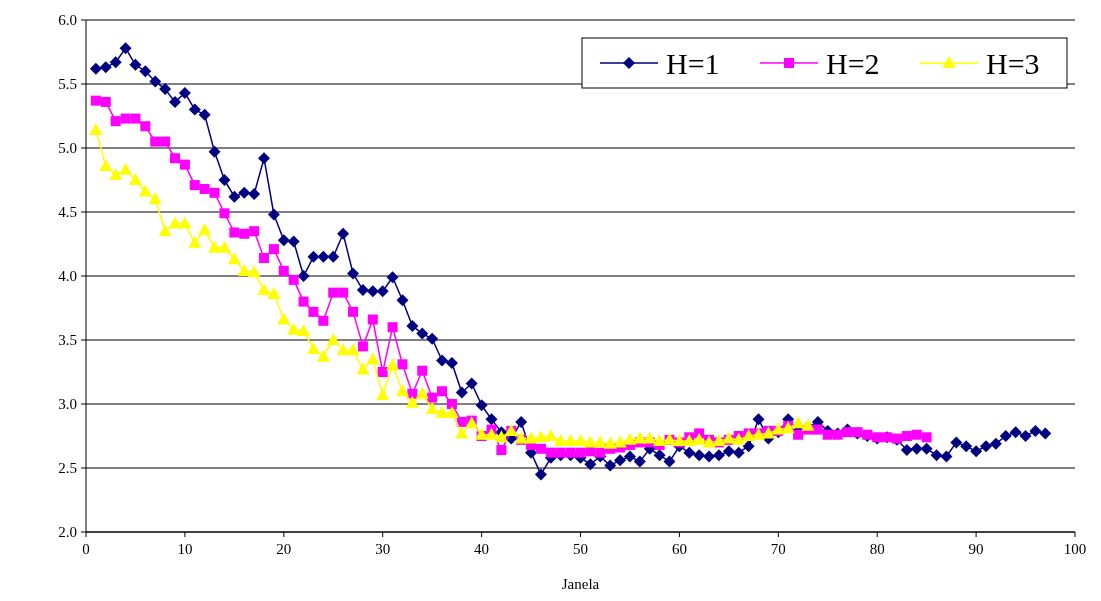 Image resolution: width=1101 pixels, height=601 pixels. I want to click on x-tick-label: 90, so click(976, 549).